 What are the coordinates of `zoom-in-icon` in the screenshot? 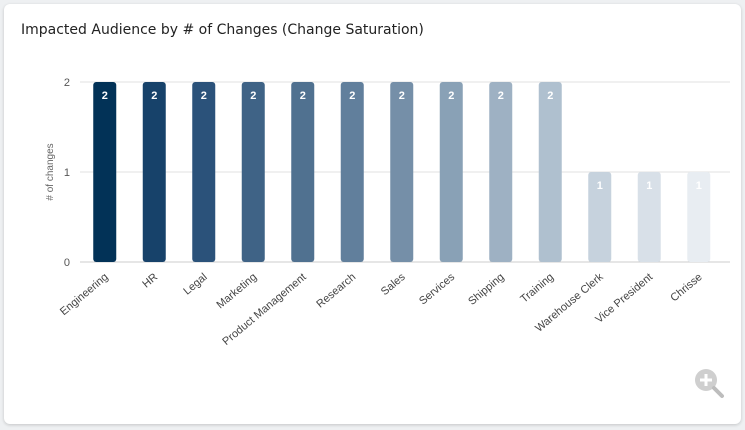 It's located at (709, 383).